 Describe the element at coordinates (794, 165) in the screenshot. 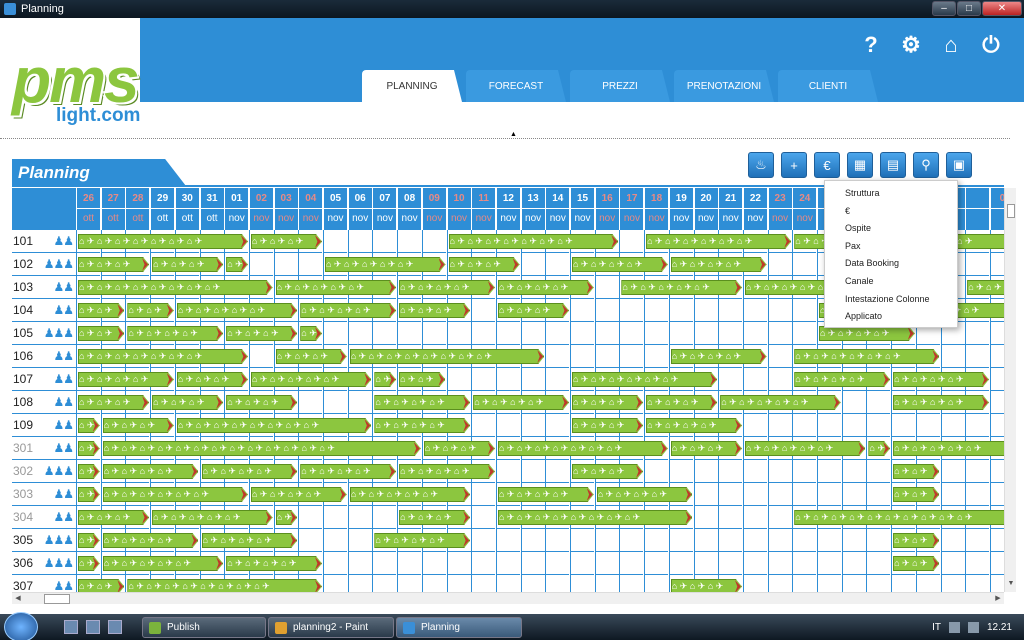

I see `add-booking-button: +` at that location.